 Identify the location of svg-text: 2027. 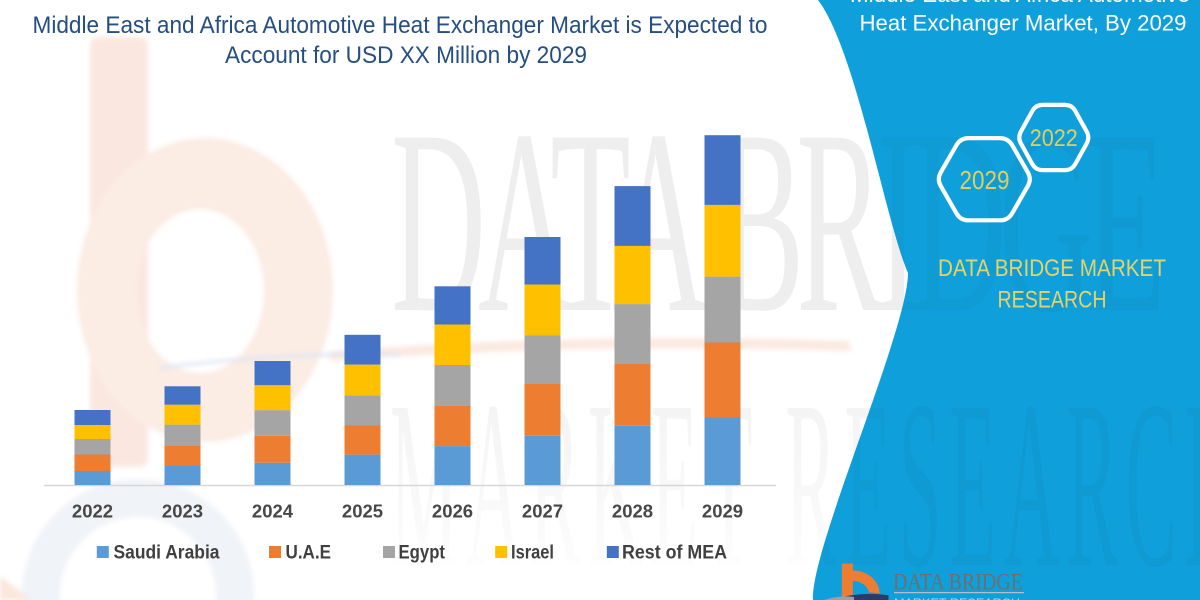
(542, 511).